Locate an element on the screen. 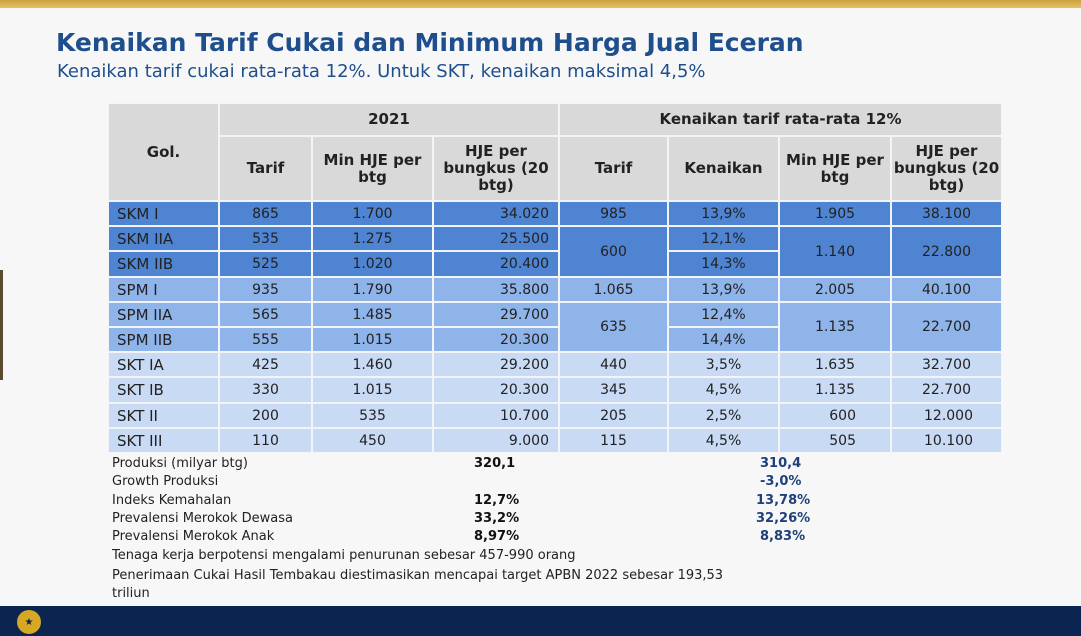  row-kenaikan: 14,3% is located at coordinates (723, 264).